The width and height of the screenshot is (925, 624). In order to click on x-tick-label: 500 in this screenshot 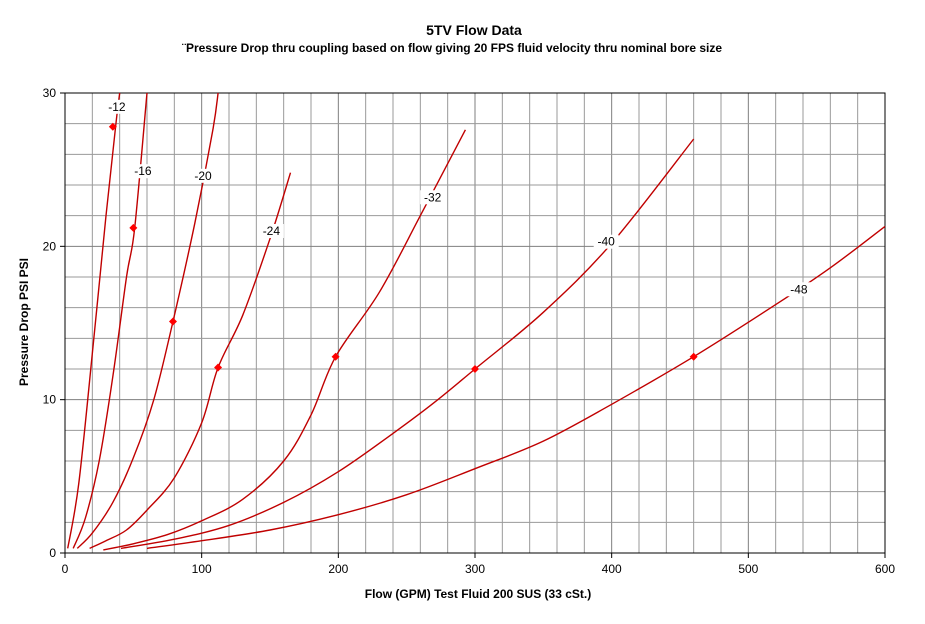, I will do `click(748, 569)`.